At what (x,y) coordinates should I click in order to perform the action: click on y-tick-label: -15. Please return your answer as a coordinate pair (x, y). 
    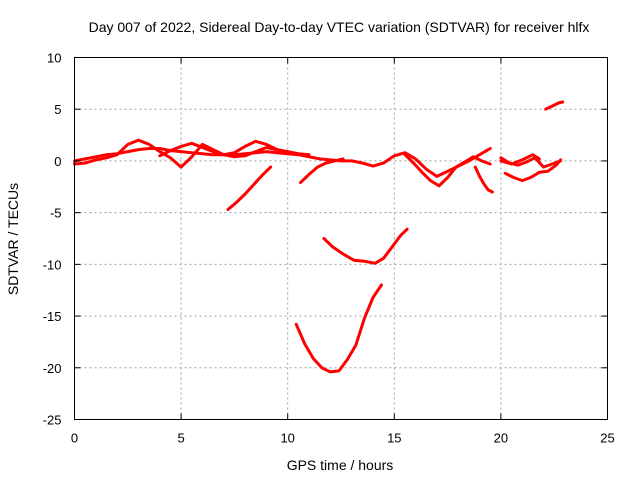
    Looking at the image, I should click on (52, 316).